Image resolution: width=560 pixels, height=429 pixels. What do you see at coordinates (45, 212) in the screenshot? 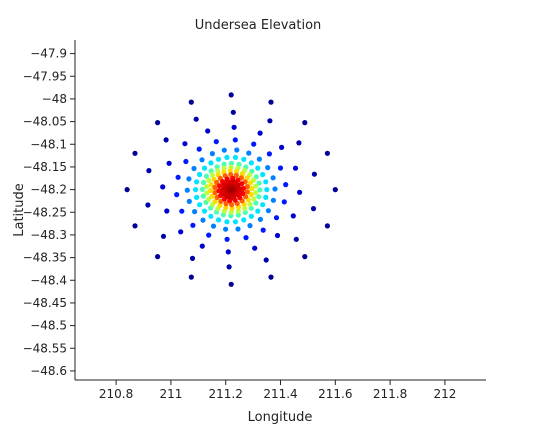
I see `y-tick-label: −48.25` at bounding box center [45, 212].